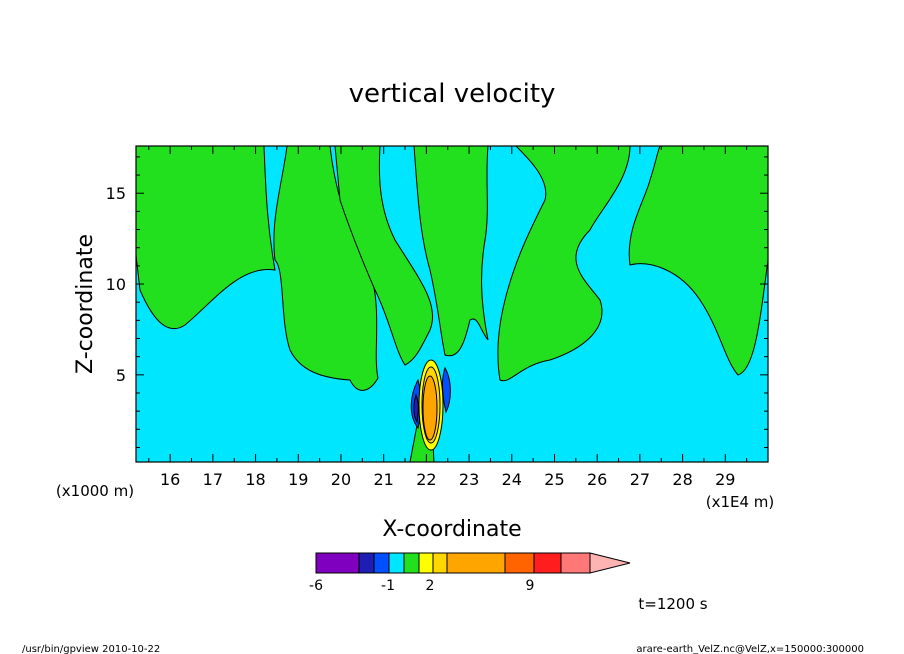  I want to click on colorbar, so click(473, 563).